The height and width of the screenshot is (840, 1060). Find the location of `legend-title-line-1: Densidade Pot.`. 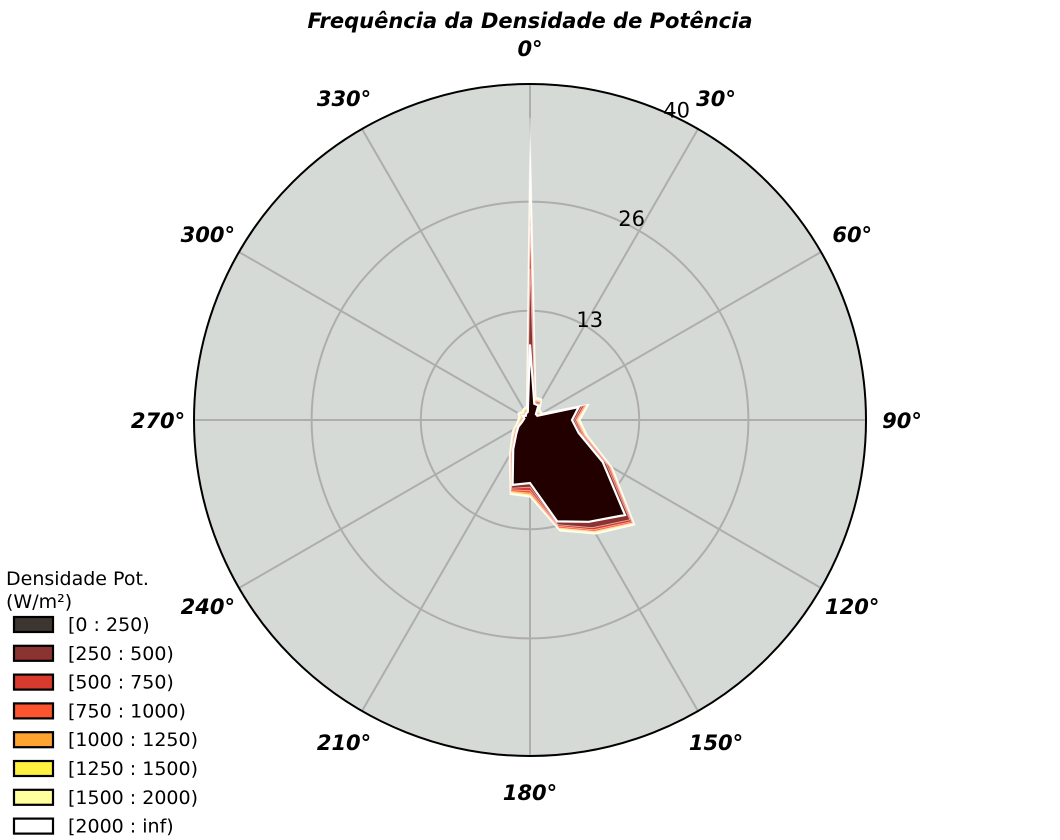

legend-title-line-1: Densidade Pot. is located at coordinates (77, 579).